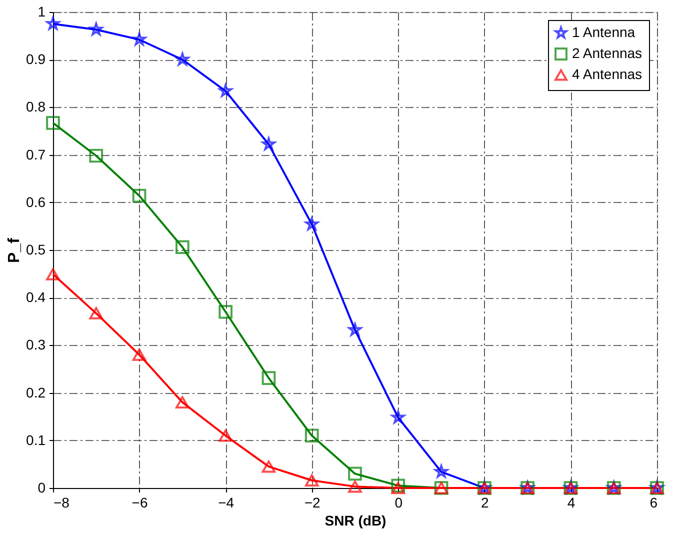 This screenshot has height=543, width=695. What do you see at coordinates (604, 32) in the screenshot?
I see `legend-label: 1 Antenna` at bounding box center [604, 32].